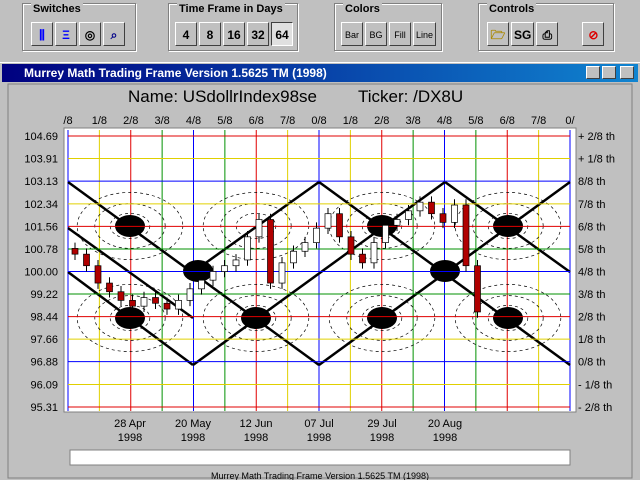 This screenshot has width=640, height=480. I want to click on level-label: 4/8 th, so click(592, 273).